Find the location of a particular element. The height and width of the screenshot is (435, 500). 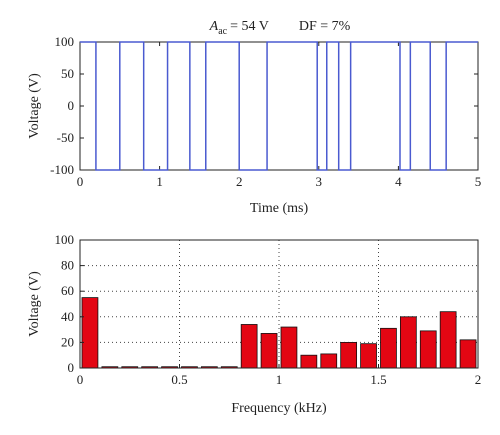

x-tick-label: 0.5 is located at coordinates (179, 379).